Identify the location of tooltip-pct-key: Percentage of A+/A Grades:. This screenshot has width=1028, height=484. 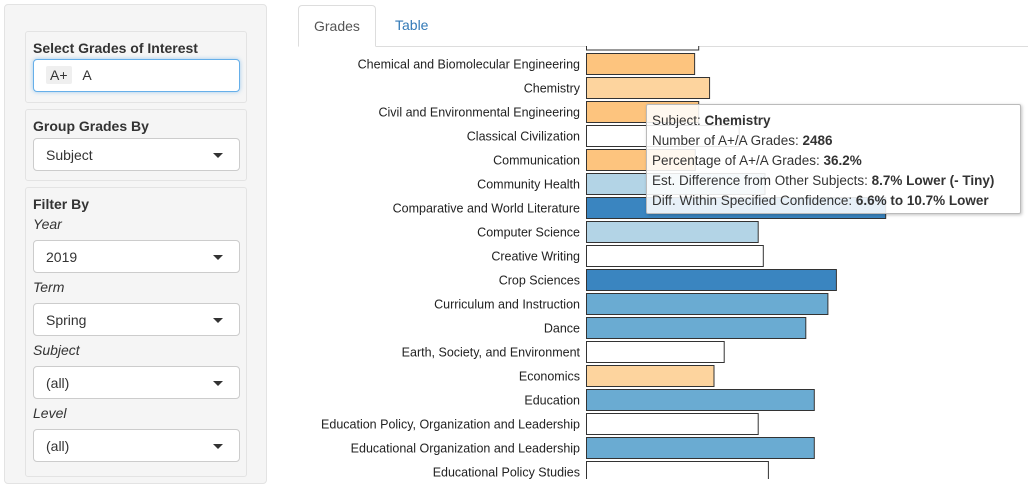
(736, 160).